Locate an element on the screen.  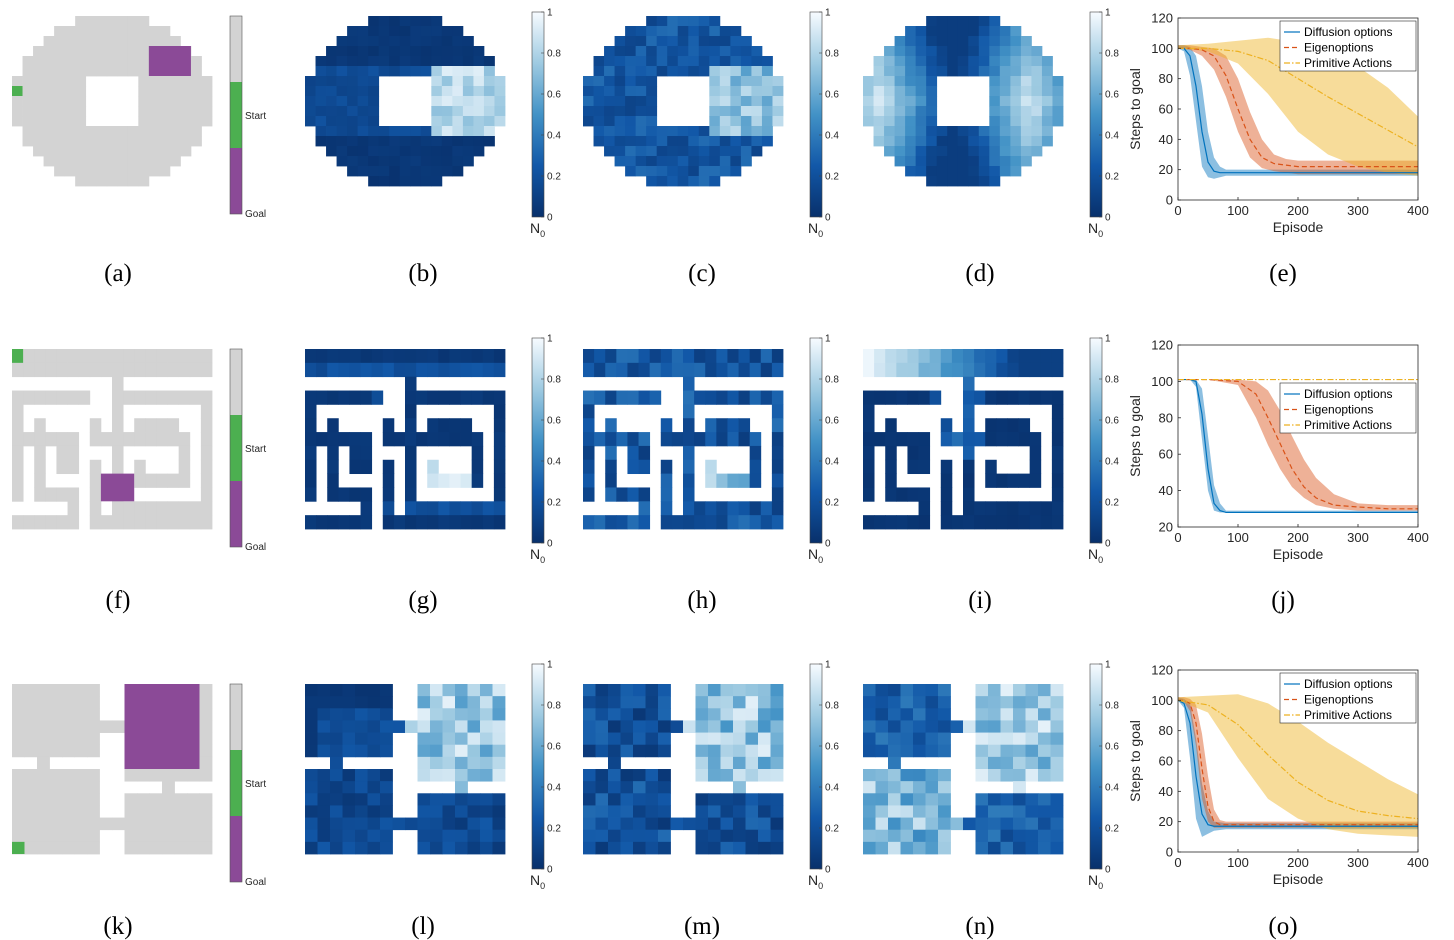
colorbar-tick-label: 0.4 is located at coordinates (832, 788).